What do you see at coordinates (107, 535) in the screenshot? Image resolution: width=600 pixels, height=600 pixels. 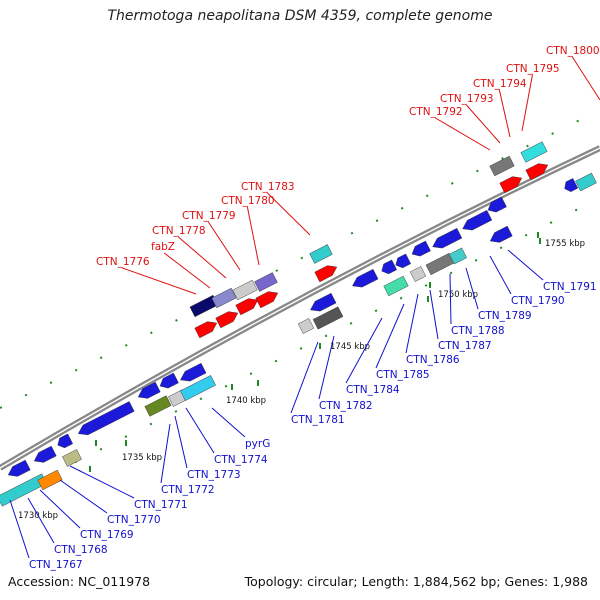 I see `bottom-gene-label: CTN_1769` at bounding box center [107, 535].